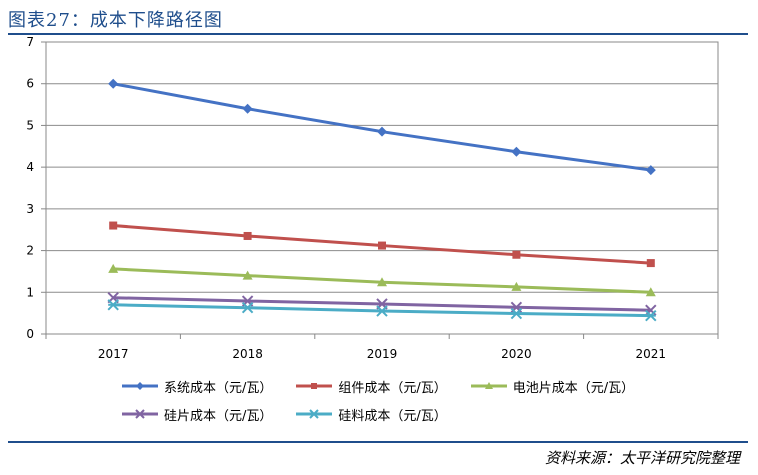 This screenshot has height=475, width=758. Describe the element at coordinates (392, 388) in the screenshot. I see `legend-label: 组件成本（元/瓦）` at that location.